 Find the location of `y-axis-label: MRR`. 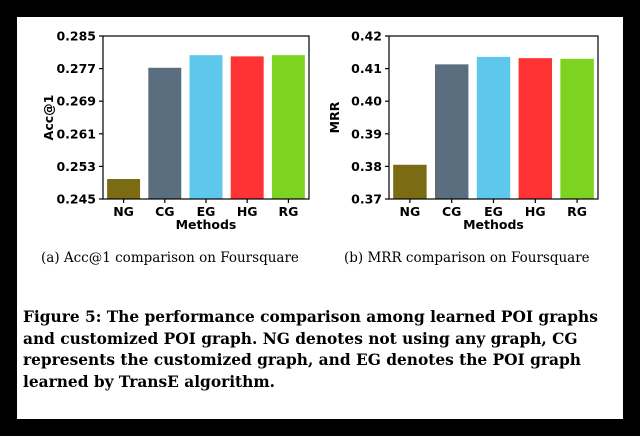

y-axis-label: MRR is located at coordinates (334, 117).